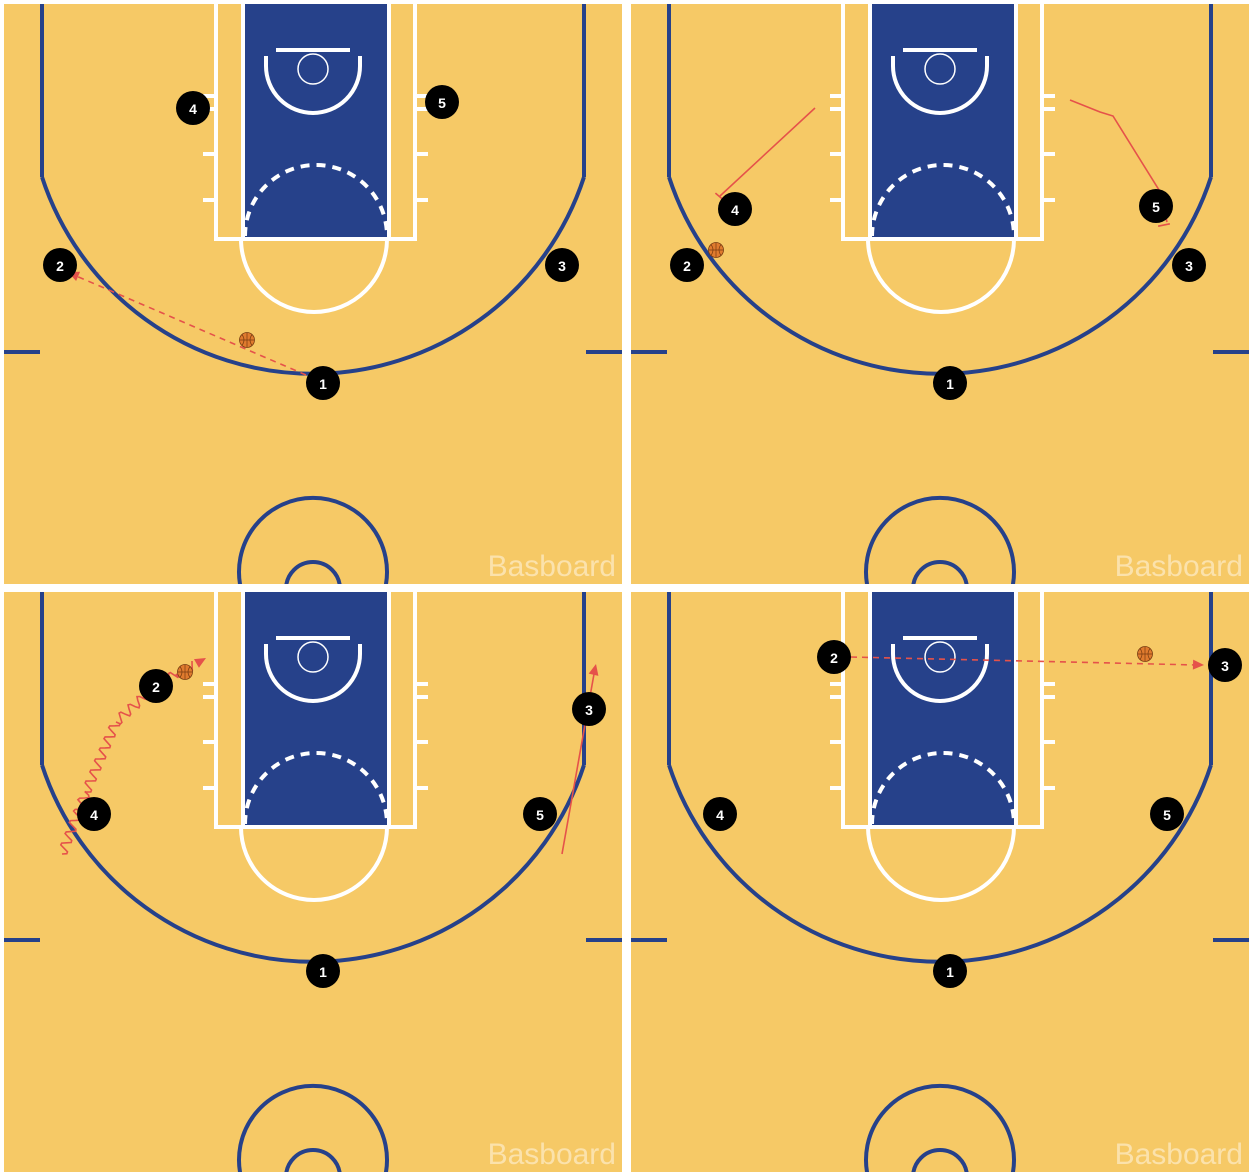 The height and width of the screenshot is (1176, 1250). I want to click on cut-arrowhead, so click(593, 670).